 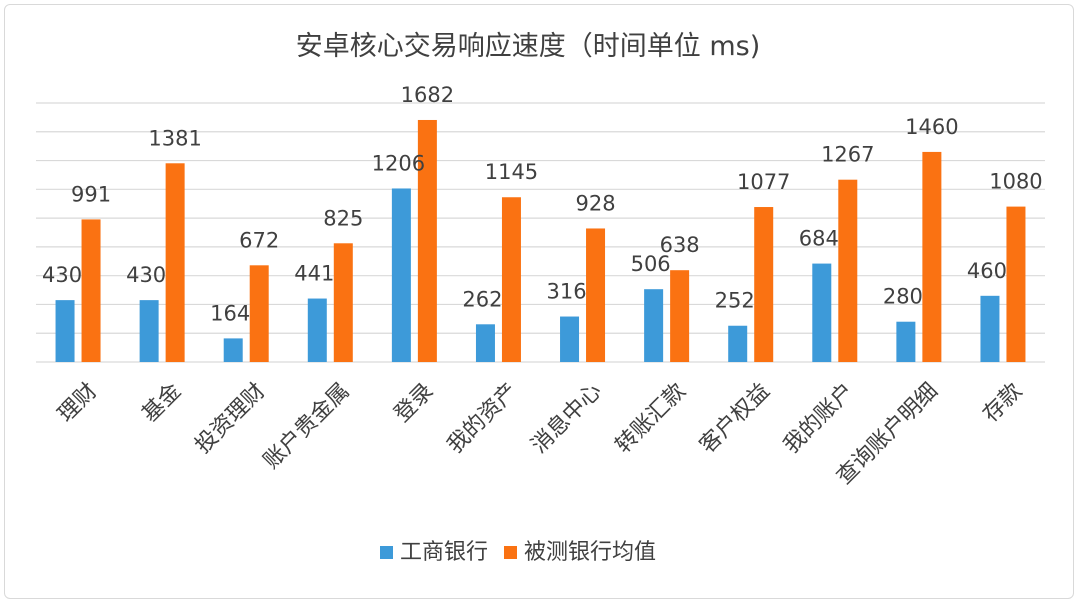 What do you see at coordinates (343, 218) in the screenshot?
I see `data-label: 825` at bounding box center [343, 218].